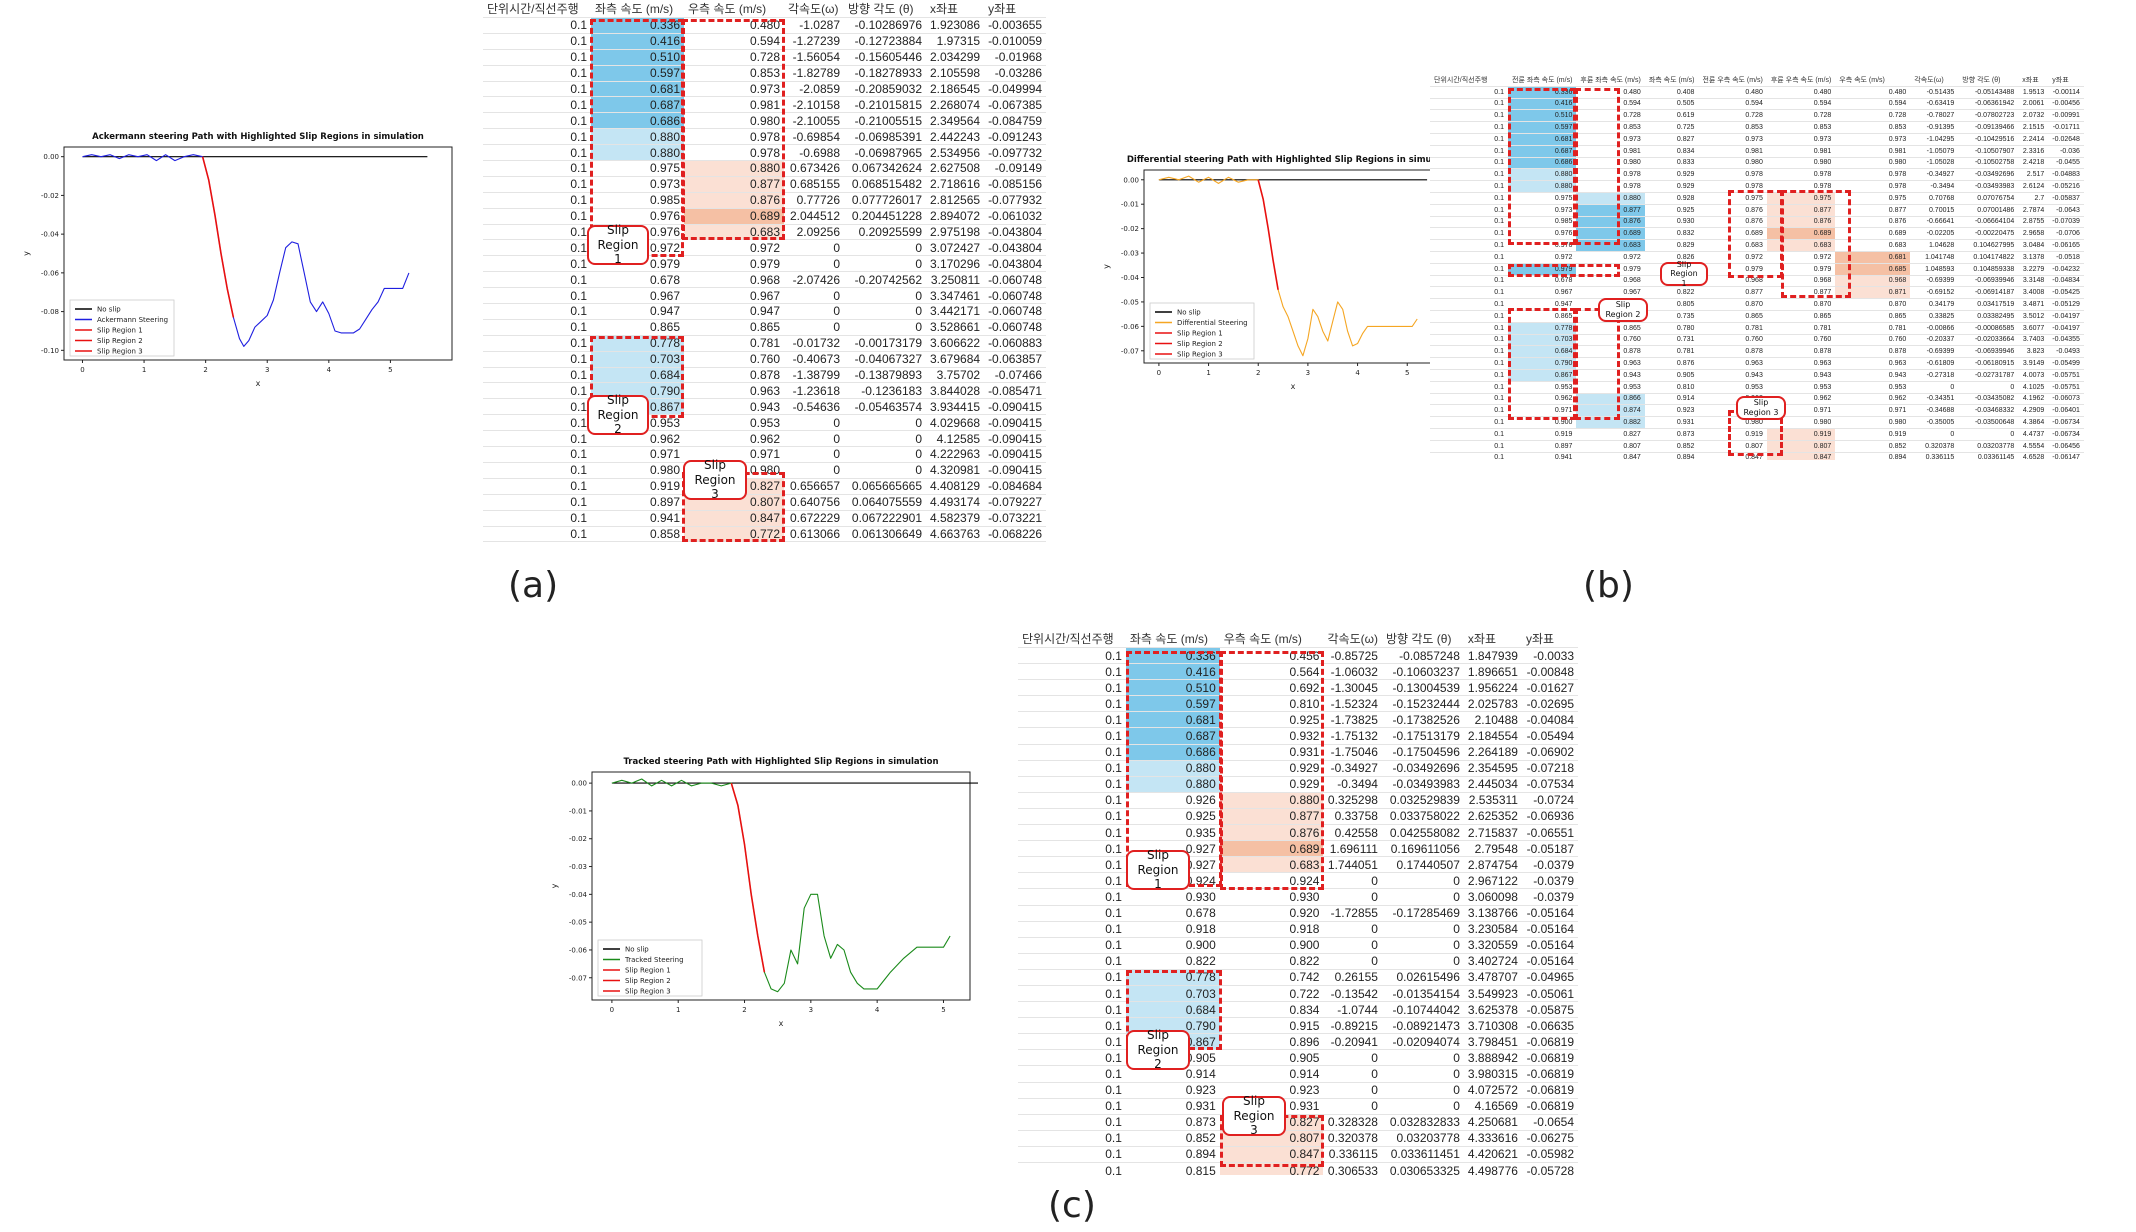  What do you see at coordinates (943, 1010) in the screenshot?
I see `c2-xtick-label: 5` at bounding box center [943, 1010].